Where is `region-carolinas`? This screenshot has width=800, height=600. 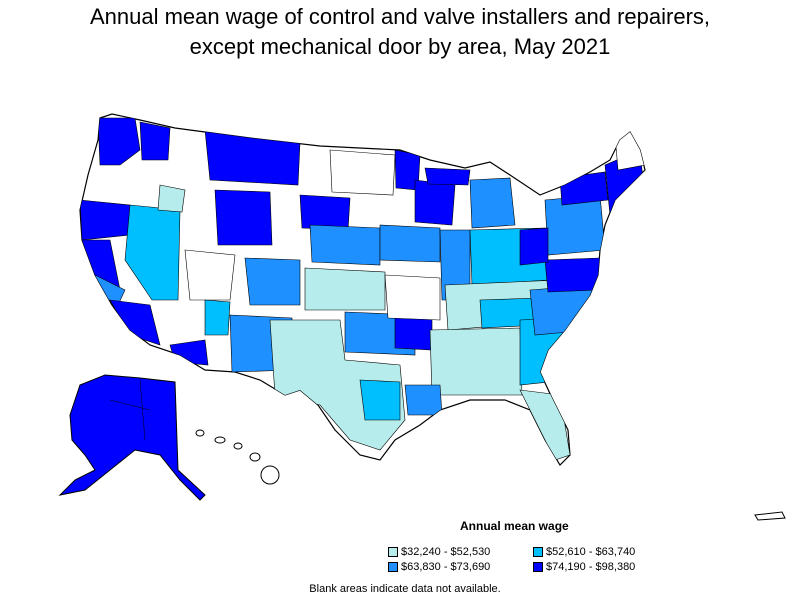 region-carolinas is located at coordinates (562, 310).